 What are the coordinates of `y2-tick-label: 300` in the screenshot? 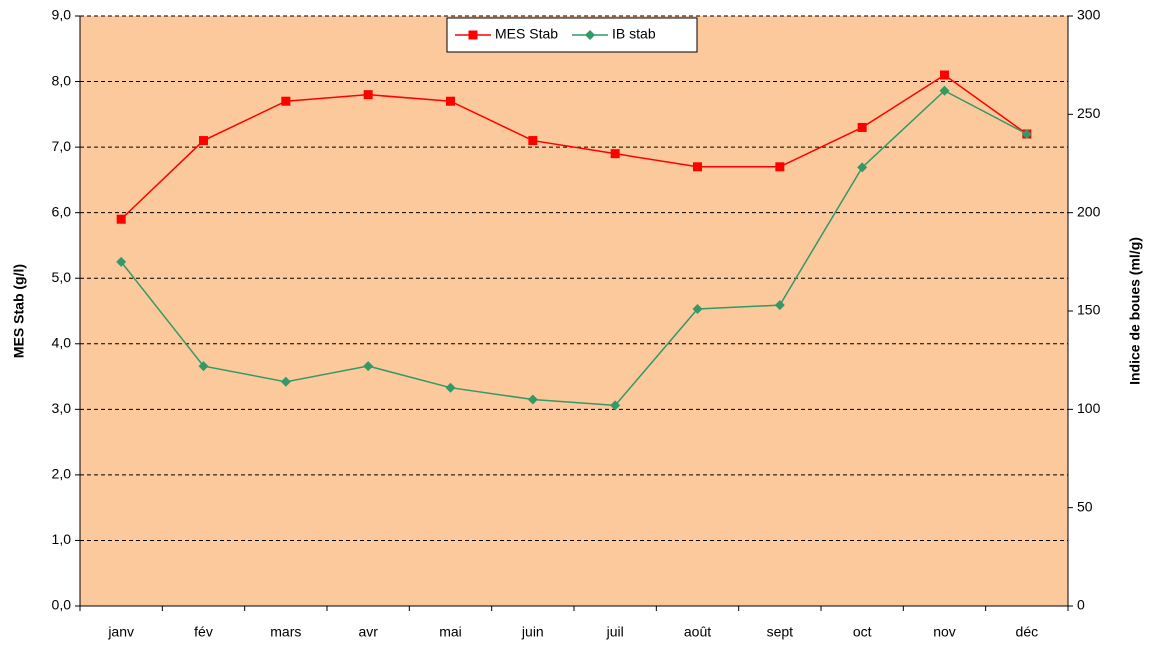 It's located at (1089, 15).